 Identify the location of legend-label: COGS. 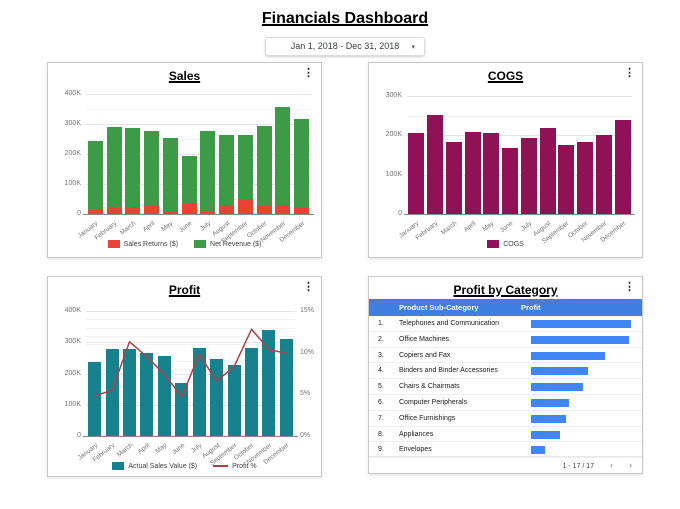
(513, 244).